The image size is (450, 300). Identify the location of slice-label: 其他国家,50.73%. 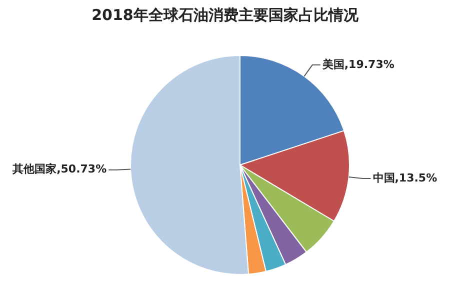
(59, 169).